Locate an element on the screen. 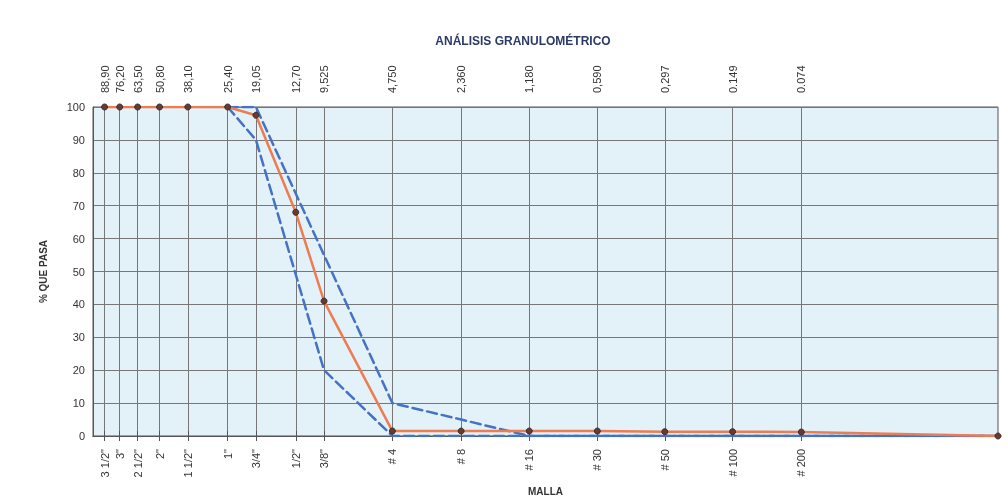 Image resolution: width=1008 pixels, height=501 pixels. text: 3" is located at coordinates (119, 454).